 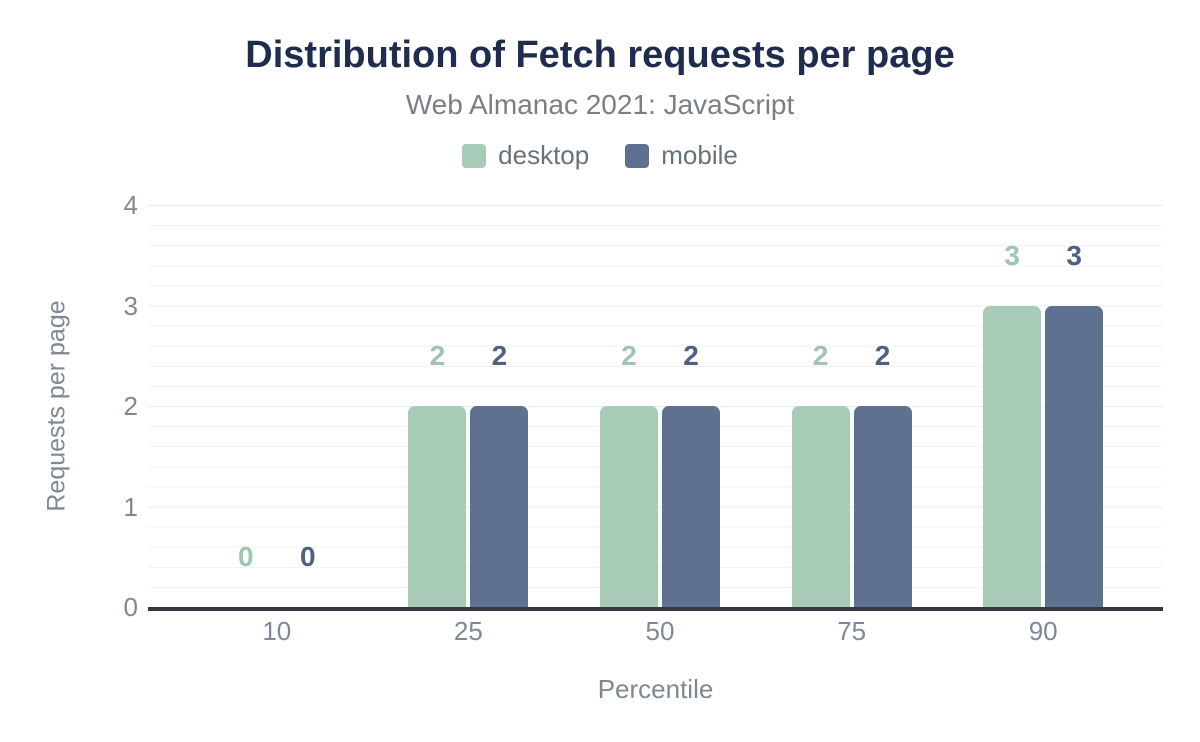 I want to click on x-tick-75: 75, so click(x=852, y=631).